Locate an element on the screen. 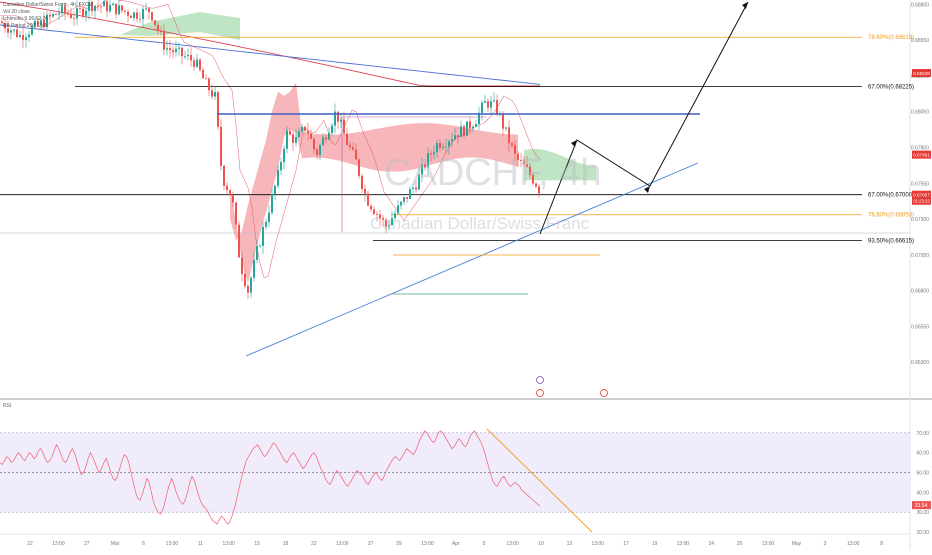 Image resolution: width=932 pixels, height=555 pixels. time-tick-label: 17 is located at coordinates (626, 544).